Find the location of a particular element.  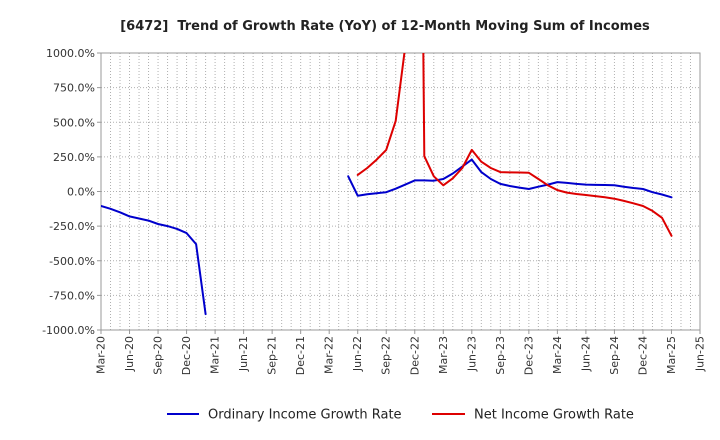

x-tick-label: Mar-24 is located at coordinates (557, 355).